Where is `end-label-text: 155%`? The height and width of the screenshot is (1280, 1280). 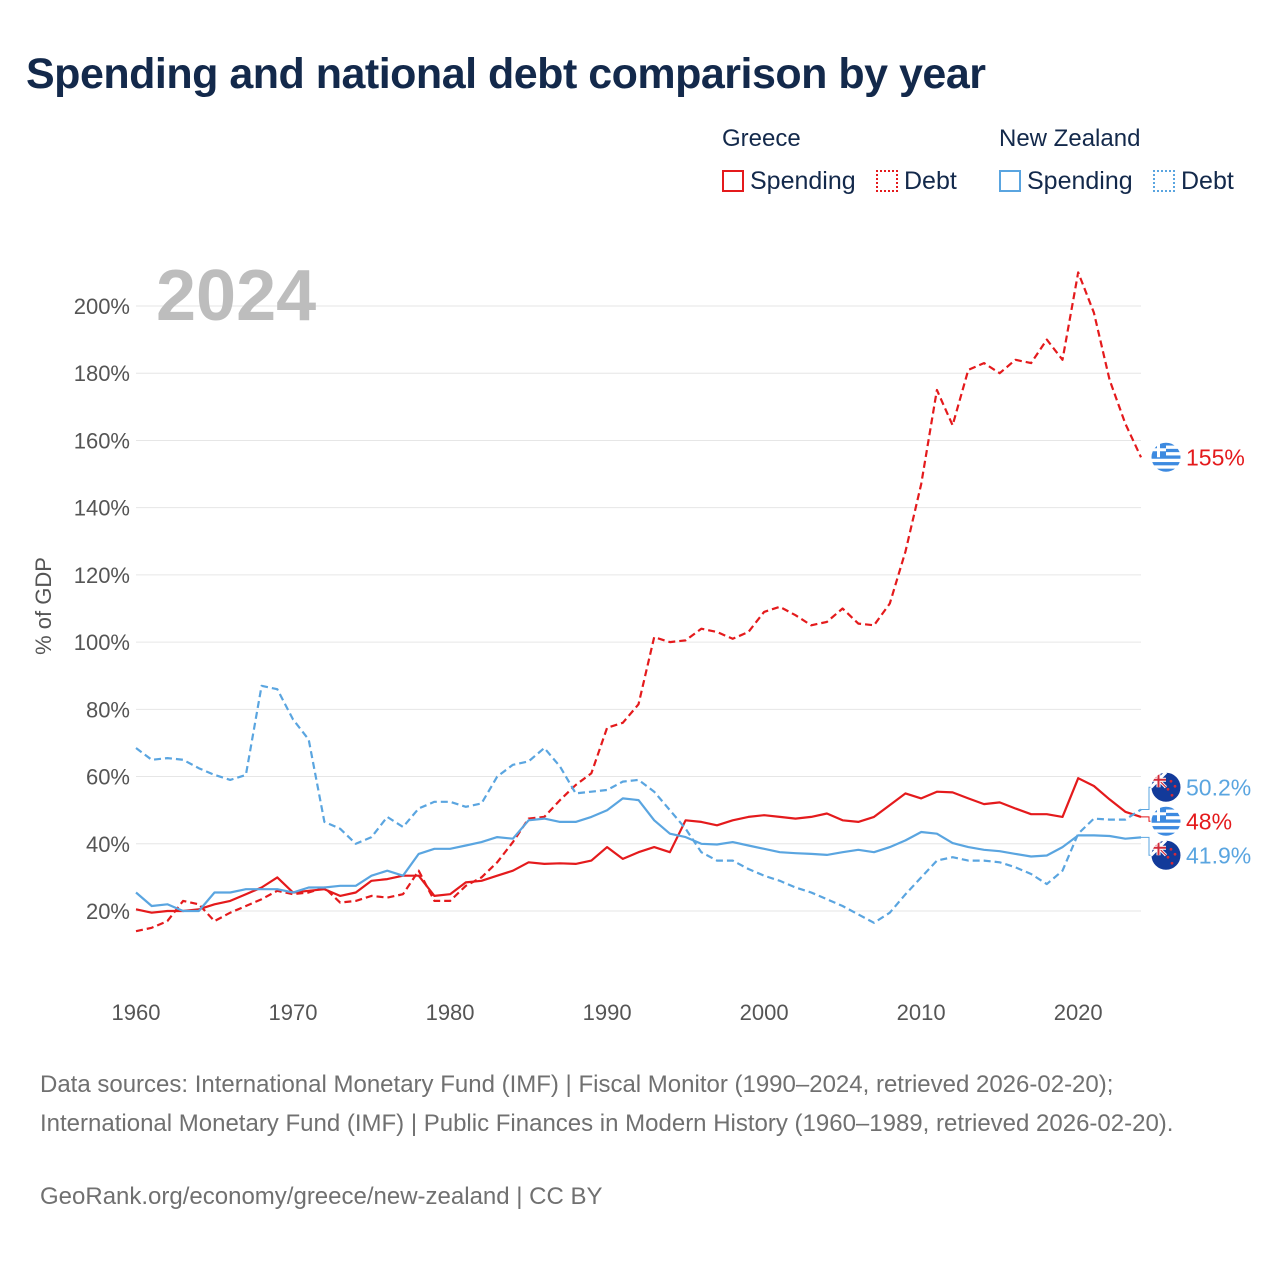
end-label-text: 155% is located at coordinates (1215, 457).